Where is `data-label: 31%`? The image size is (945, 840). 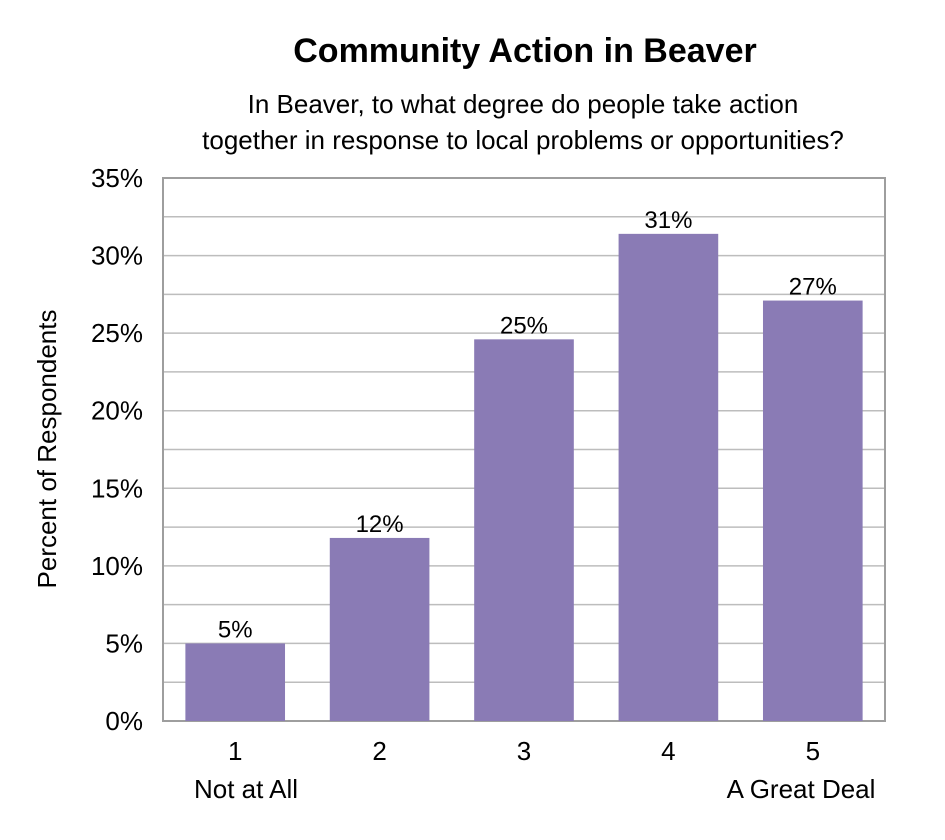
data-label: 31% is located at coordinates (668, 220).